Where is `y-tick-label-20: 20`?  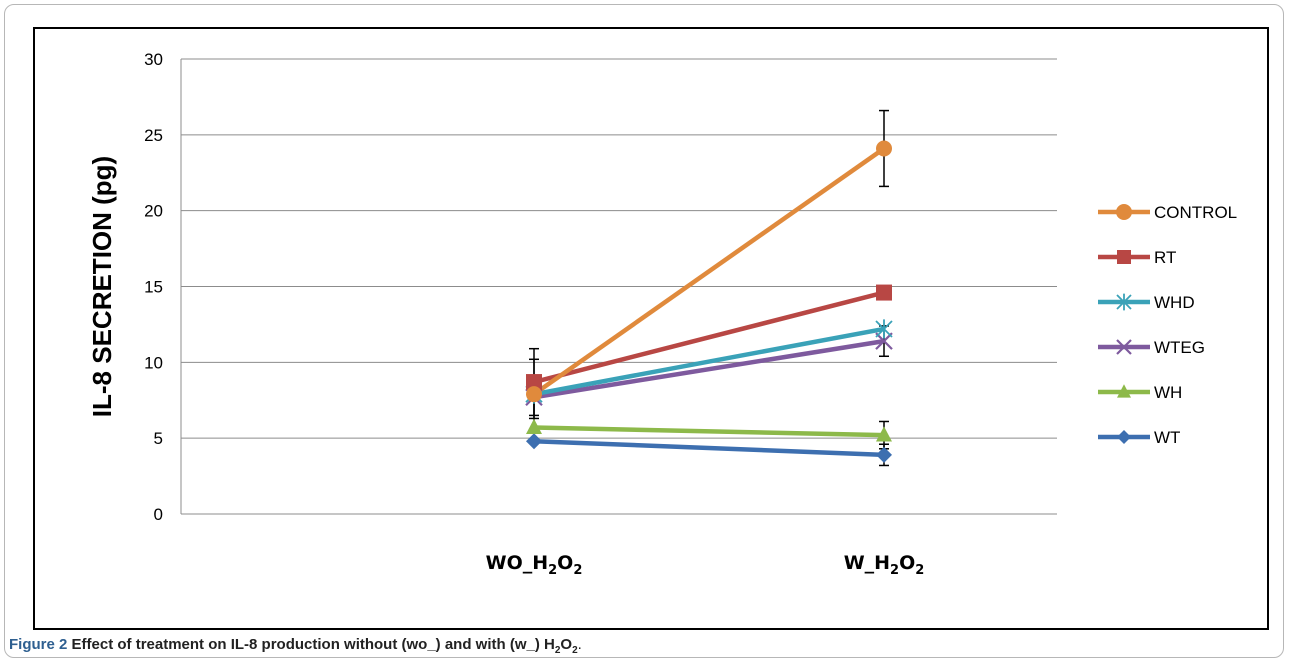 y-tick-label-20: 20 is located at coordinates (153, 211).